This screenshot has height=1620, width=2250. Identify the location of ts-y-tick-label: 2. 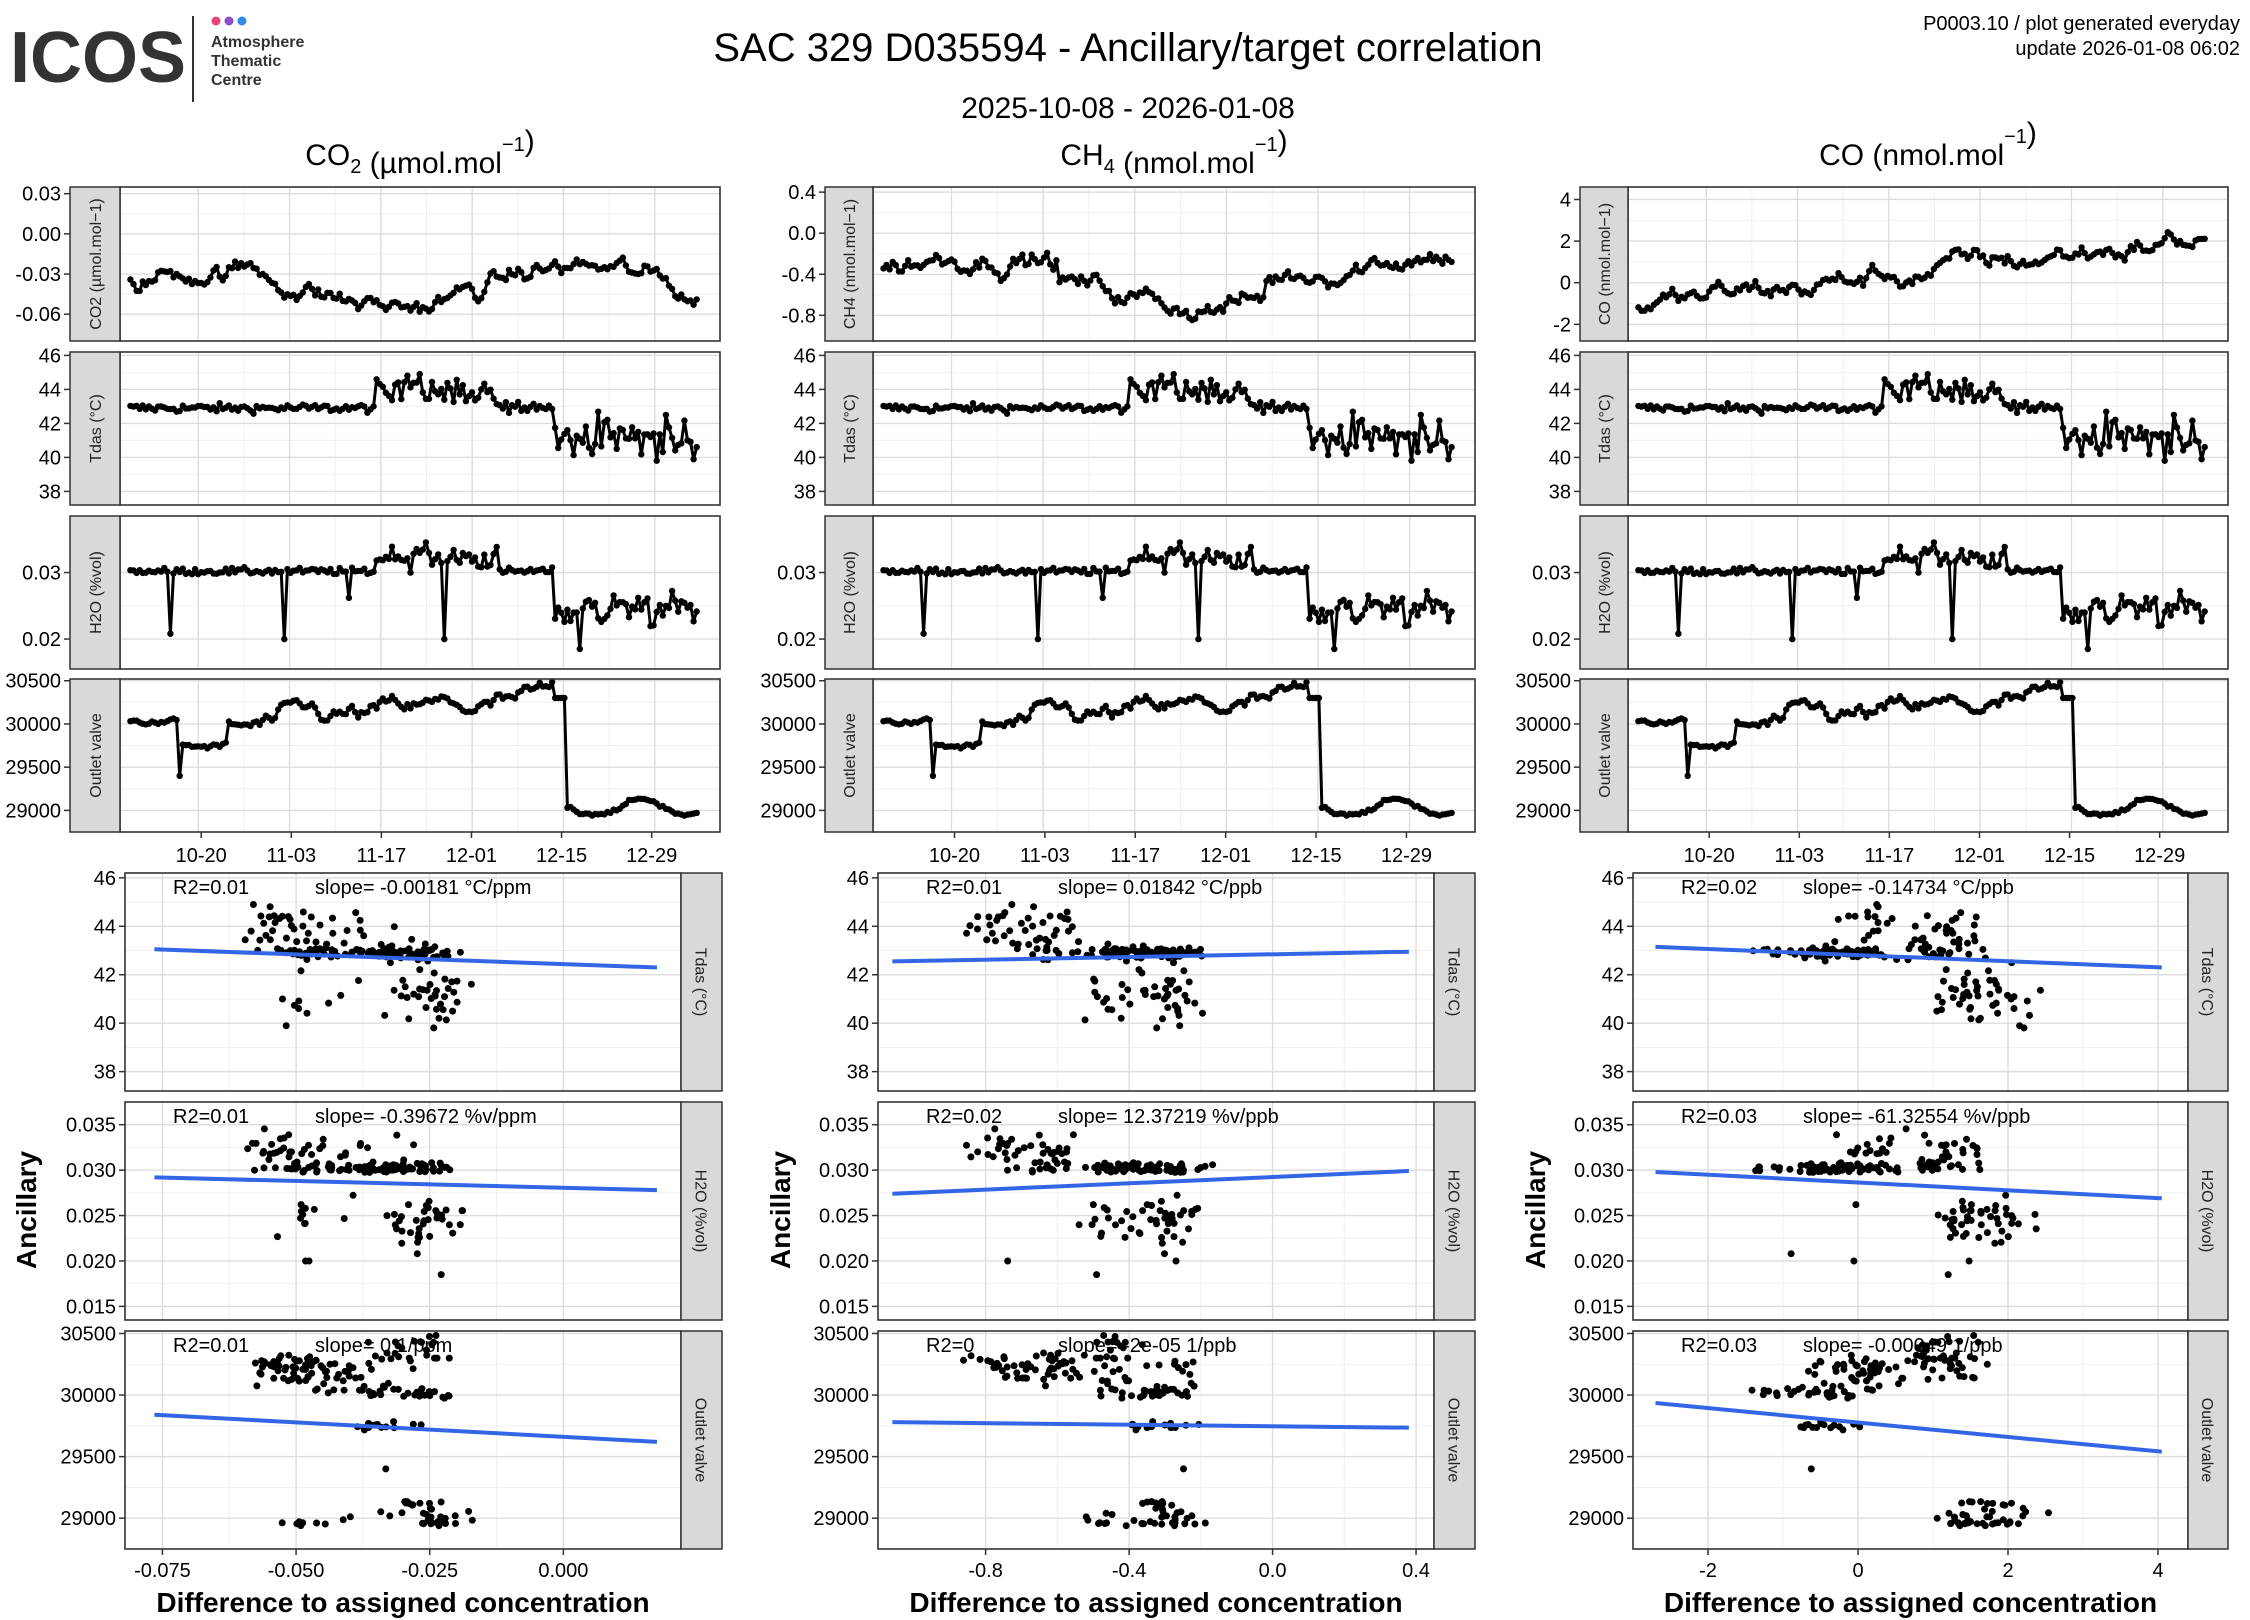
(1565, 242).